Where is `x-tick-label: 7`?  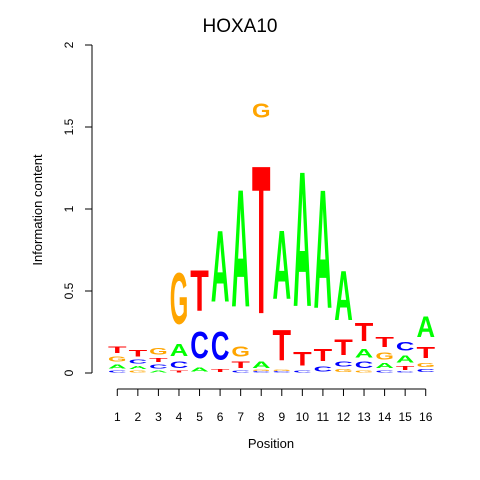
x-tick-label: 7 is located at coordinates (240, 417).